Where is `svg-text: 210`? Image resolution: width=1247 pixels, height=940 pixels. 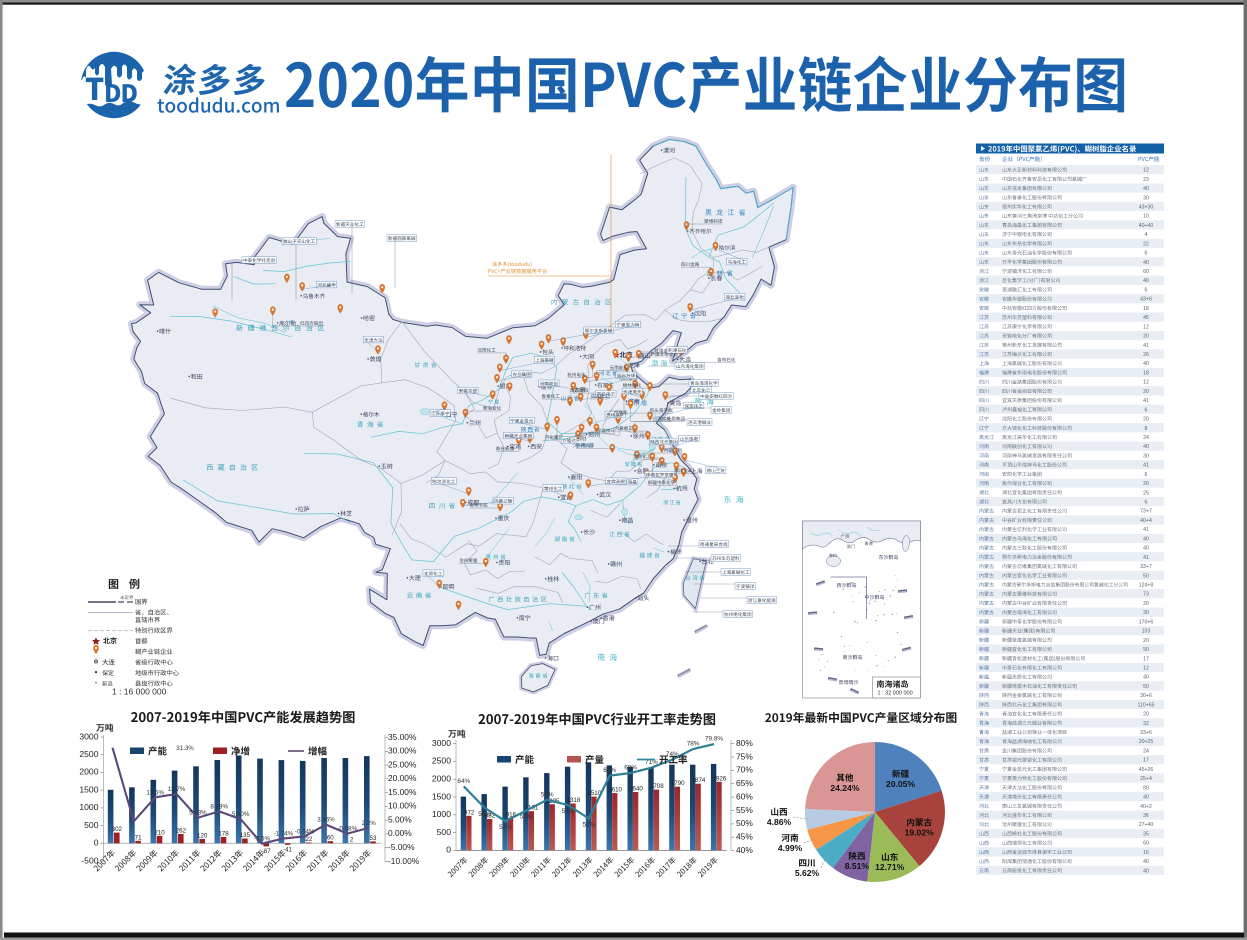
svg-text: 210 is located at coordinates (159, 832).